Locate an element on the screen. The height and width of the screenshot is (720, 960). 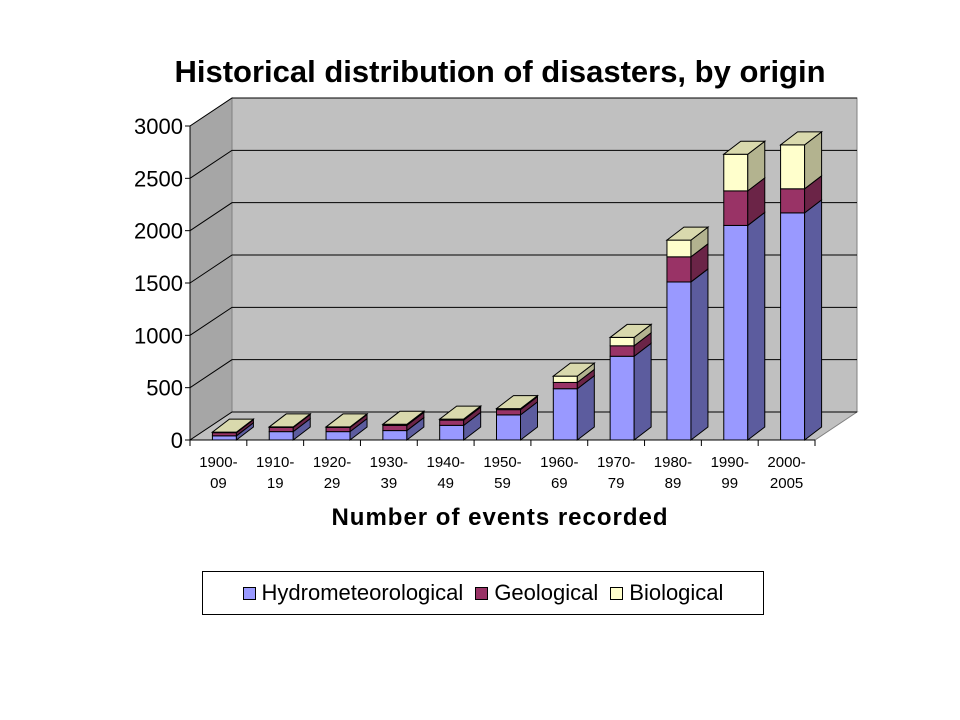
x-tick-label: 79 is located at coordinates (616, 483).